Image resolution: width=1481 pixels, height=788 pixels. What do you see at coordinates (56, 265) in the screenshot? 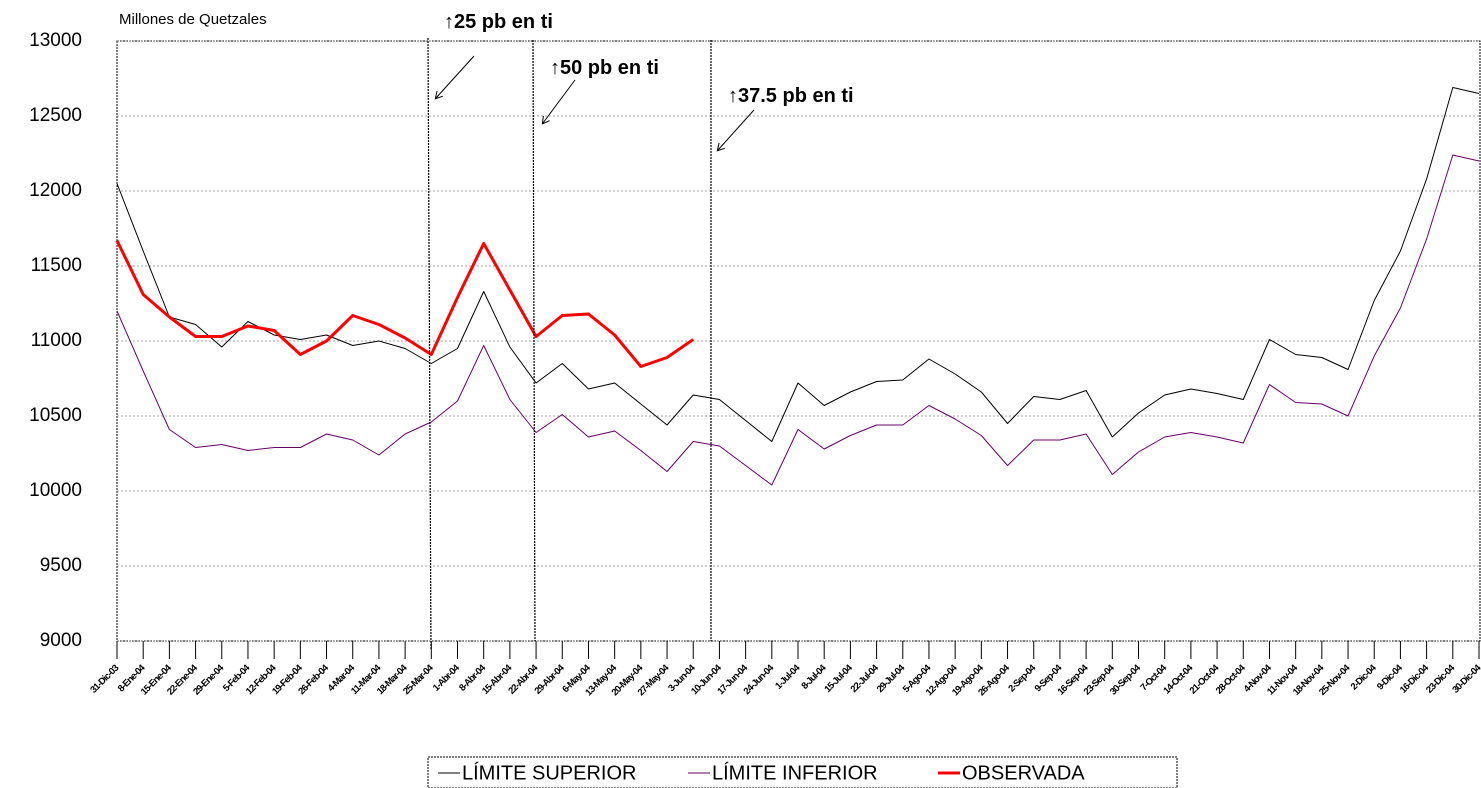
I see `y-tick-label: 11500` at bounding box center [56, 265].